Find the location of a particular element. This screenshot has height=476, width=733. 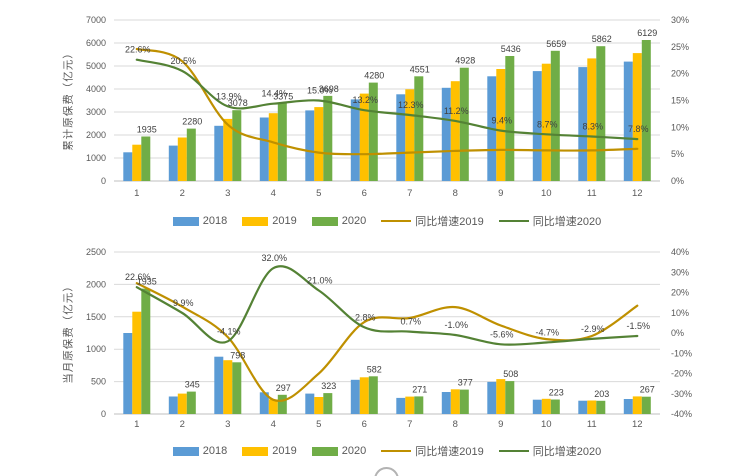

svg-text: 5659 is located at coordinates (556, 44).